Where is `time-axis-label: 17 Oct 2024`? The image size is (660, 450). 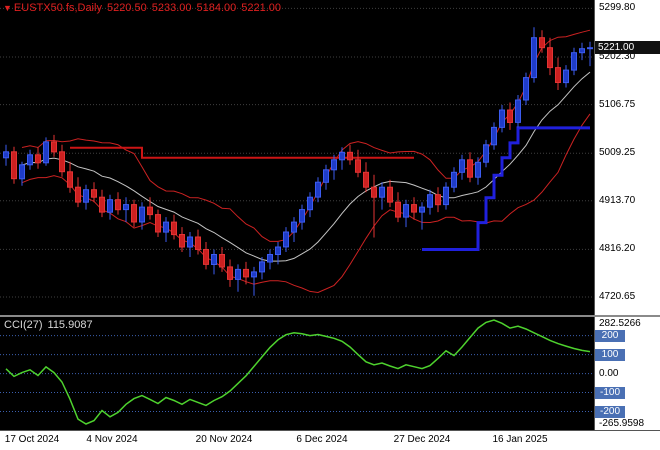
time-axis-label: 17 Oct 2024 is located at coordinates (32, 439).